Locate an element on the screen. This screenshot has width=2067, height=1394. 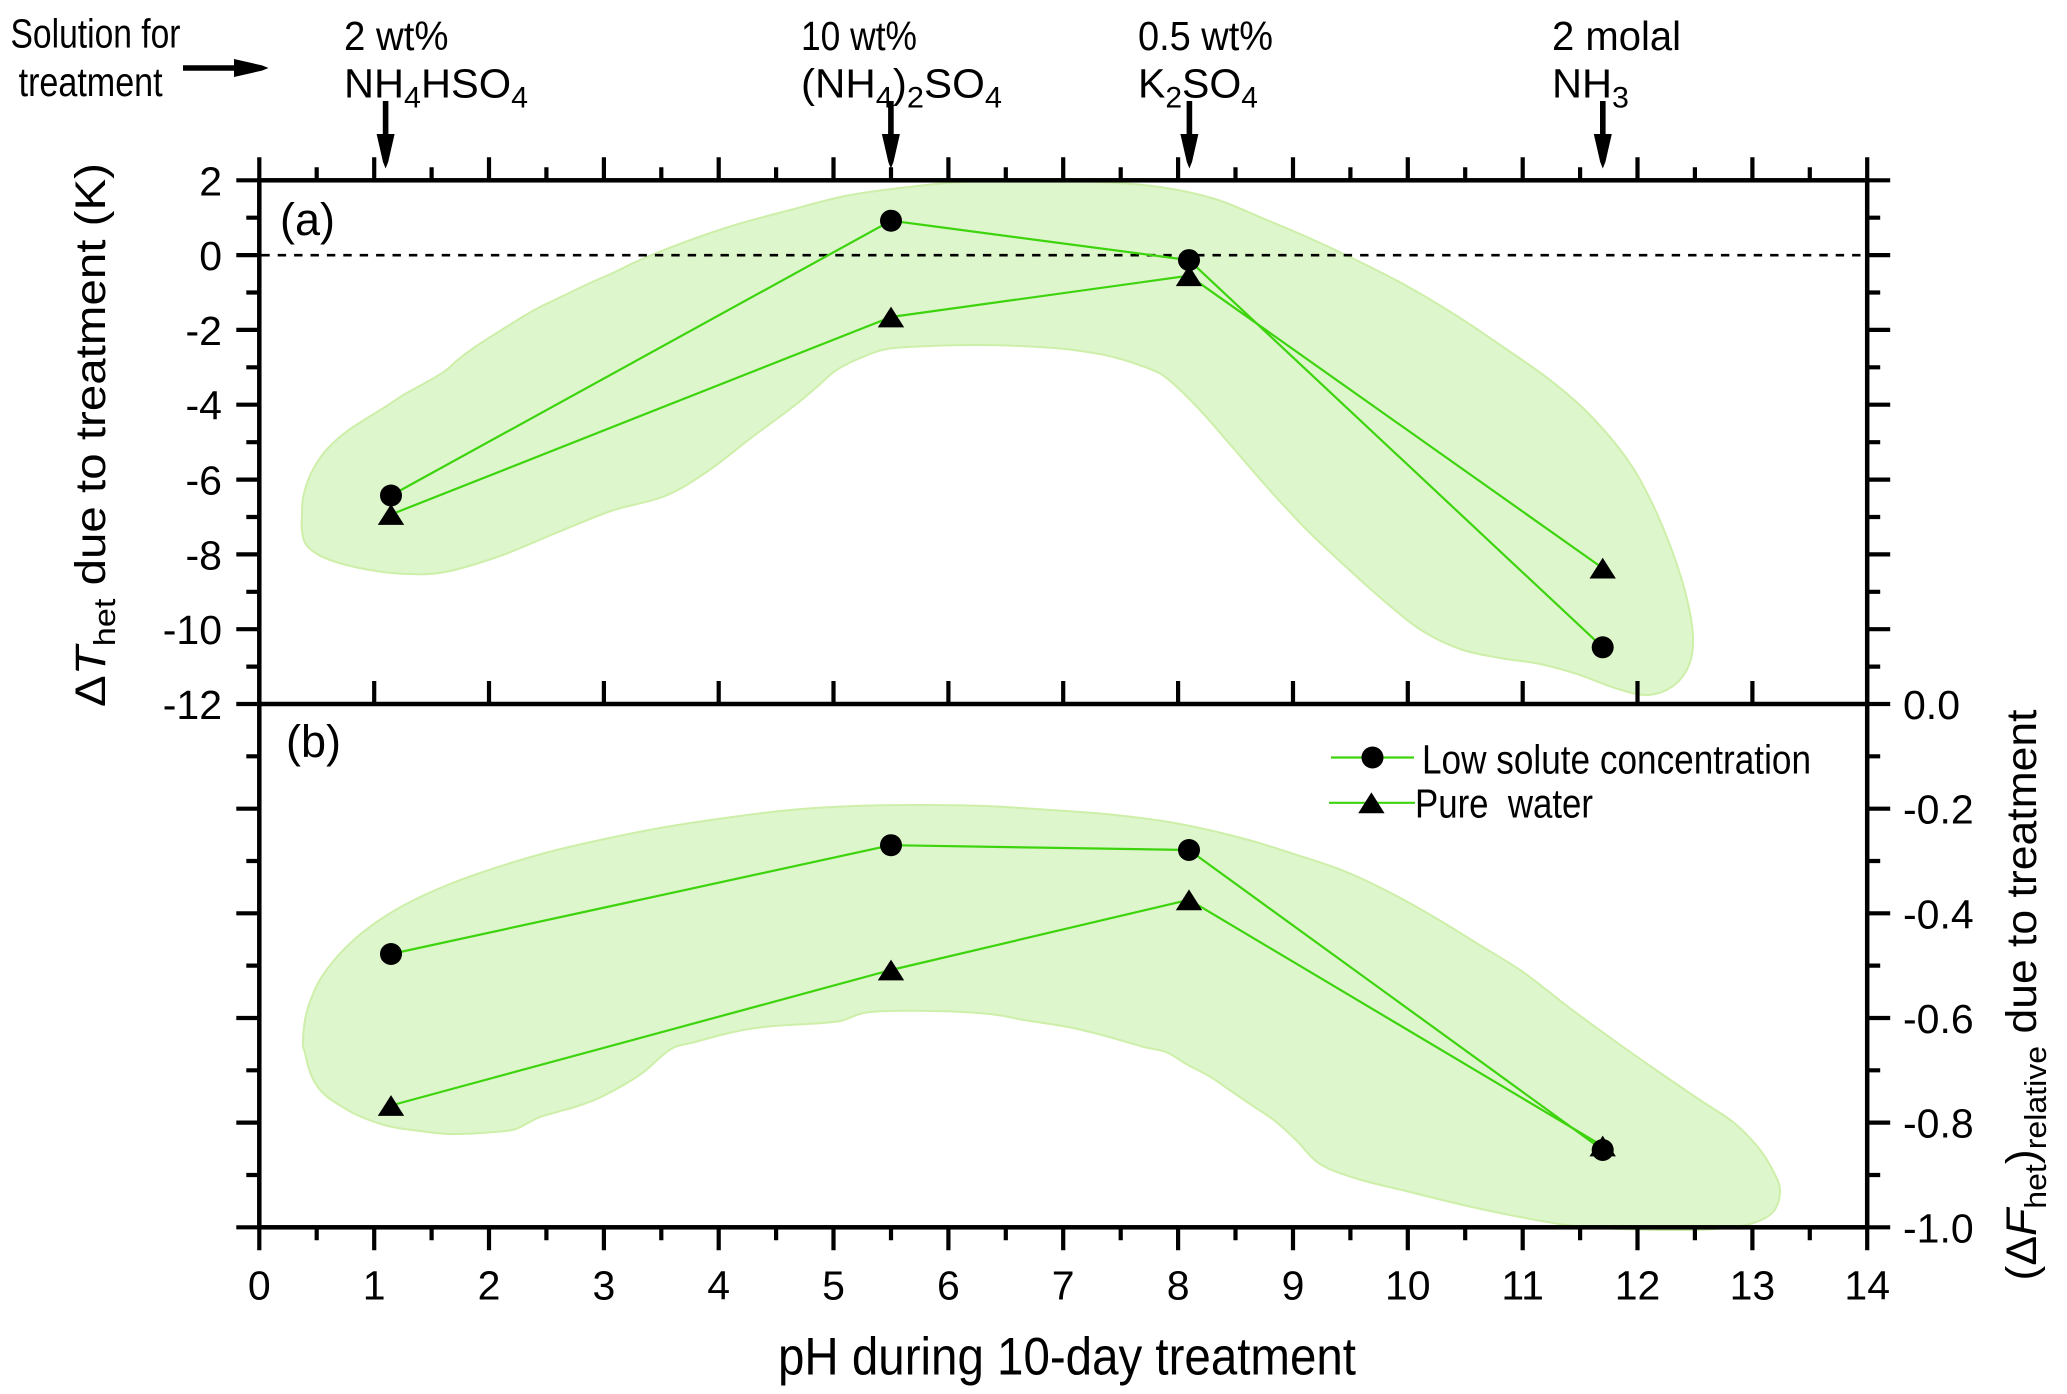
svg-text: 2 molal is located at coordinates (1616, 36).